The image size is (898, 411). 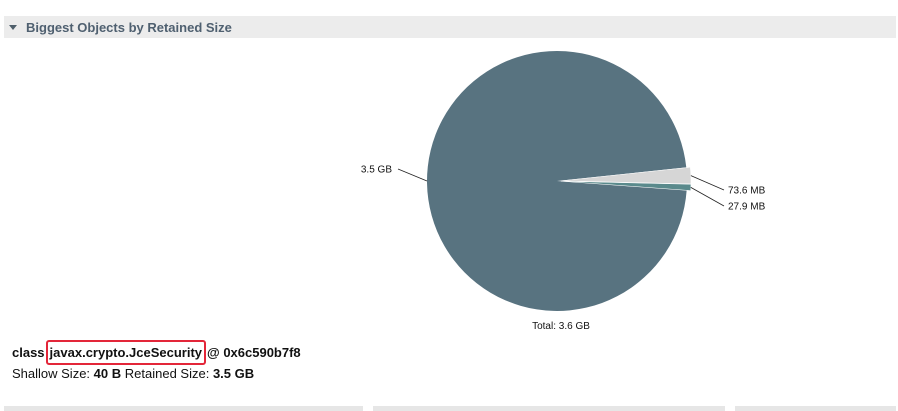 I want to click on object-address: @ 0x6c590b7f8, so click(x=254, y=352).